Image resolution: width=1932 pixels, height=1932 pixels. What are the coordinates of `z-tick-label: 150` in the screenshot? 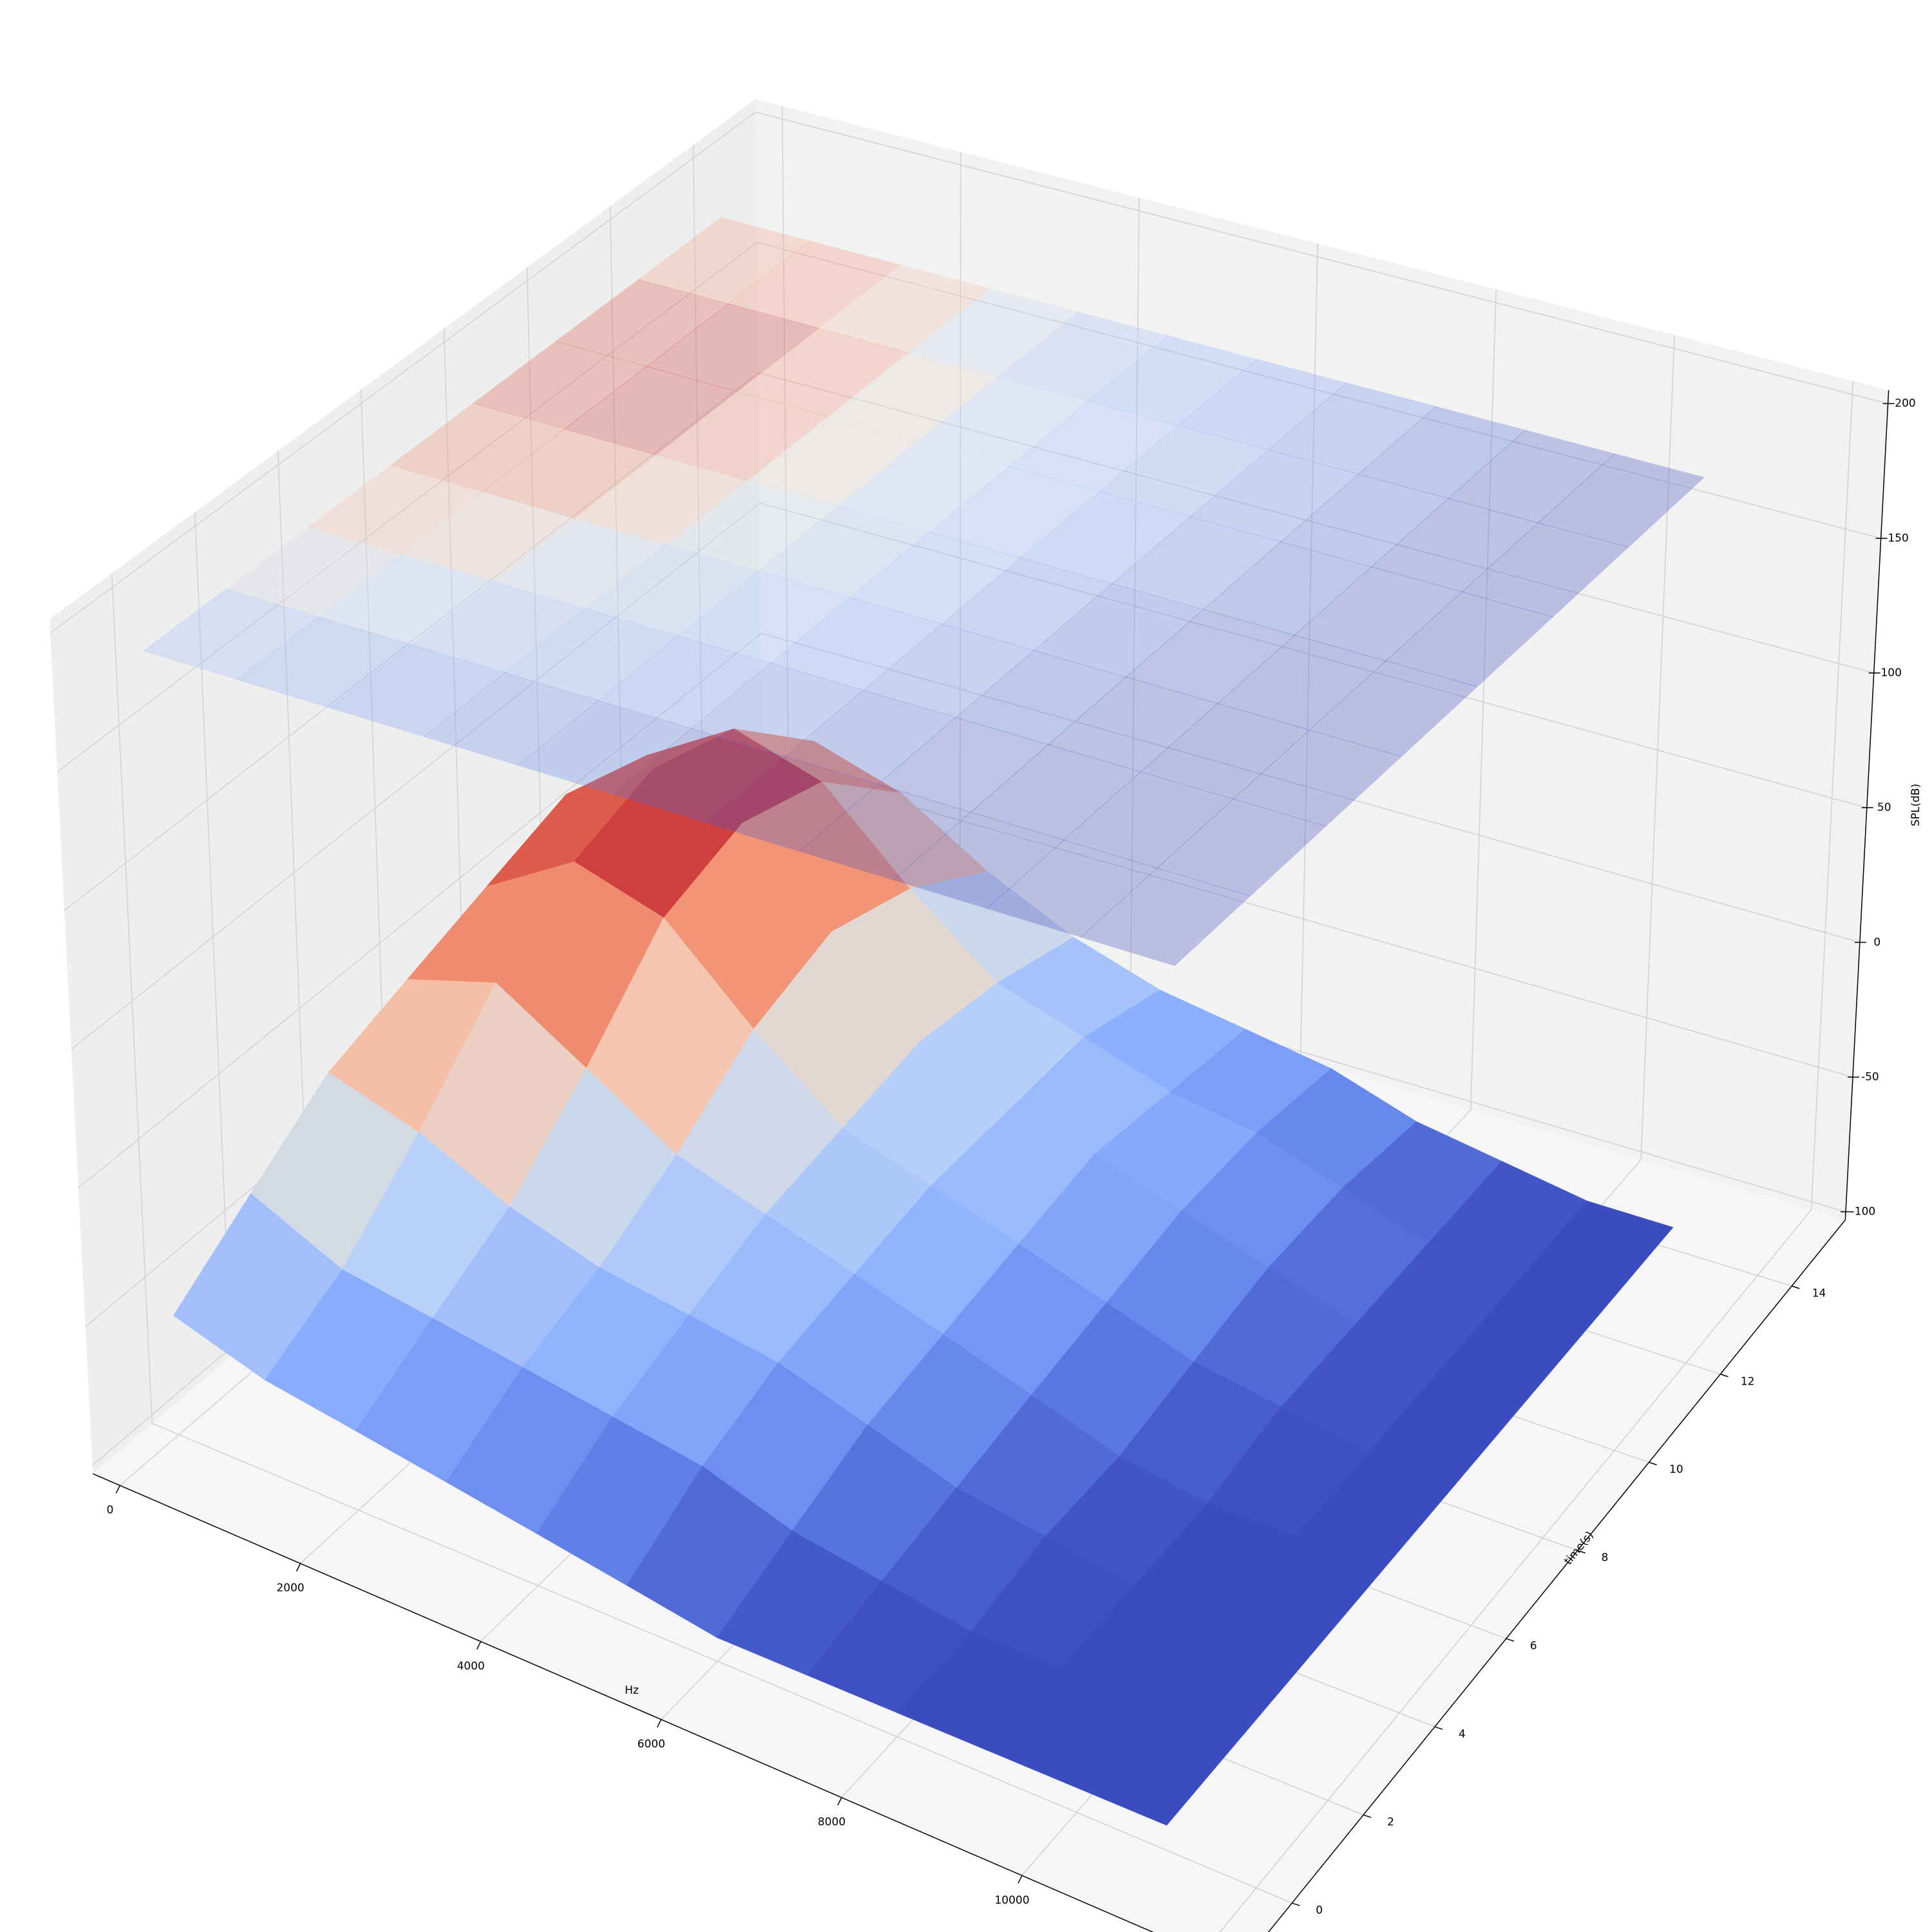 It's located at (1898, 538).